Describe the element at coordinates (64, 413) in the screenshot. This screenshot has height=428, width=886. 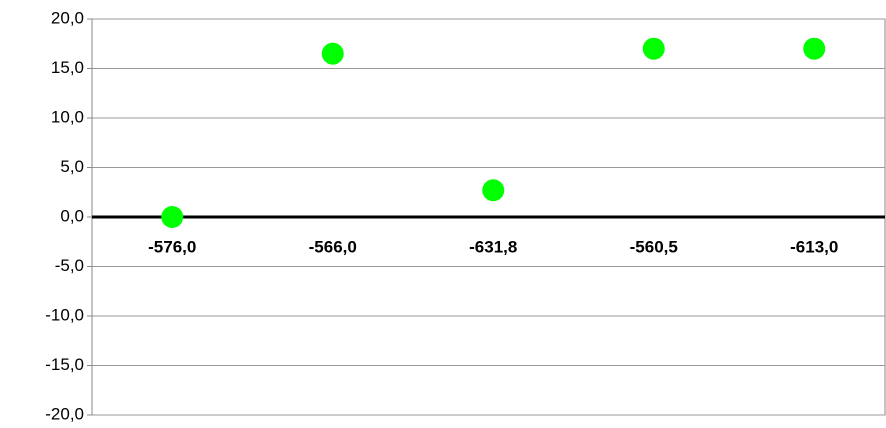
I see `y-tick-label: -20,0` at that location.